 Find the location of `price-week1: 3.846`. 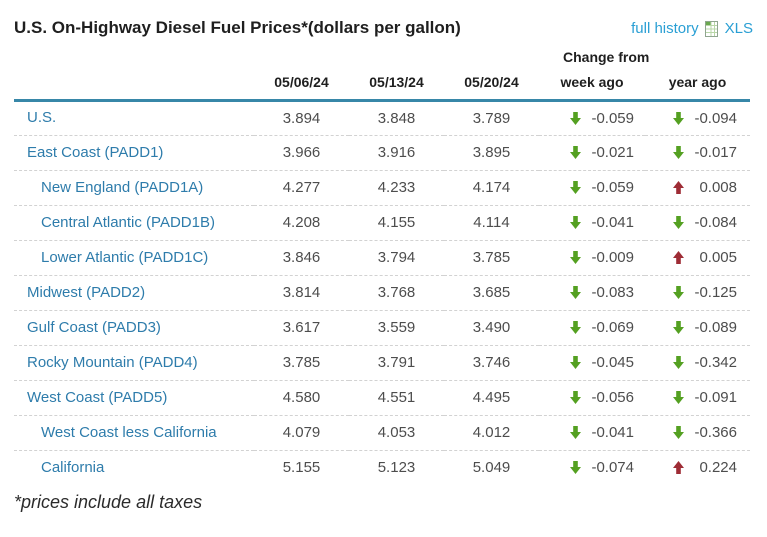

price-week1: 3.846 is located at coordinates (301, 257).